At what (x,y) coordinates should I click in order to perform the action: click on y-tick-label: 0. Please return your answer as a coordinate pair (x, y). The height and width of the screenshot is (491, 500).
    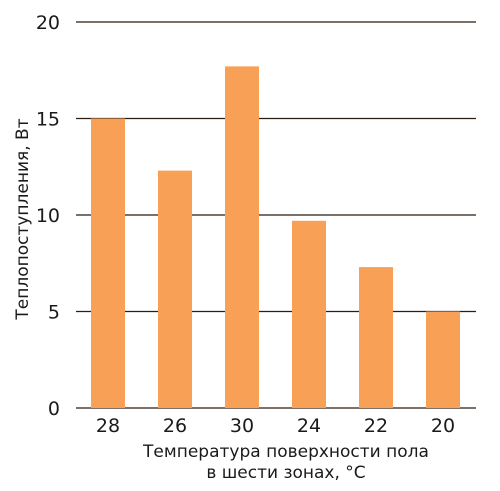
    Looking at the image, I should click on (54, 409).